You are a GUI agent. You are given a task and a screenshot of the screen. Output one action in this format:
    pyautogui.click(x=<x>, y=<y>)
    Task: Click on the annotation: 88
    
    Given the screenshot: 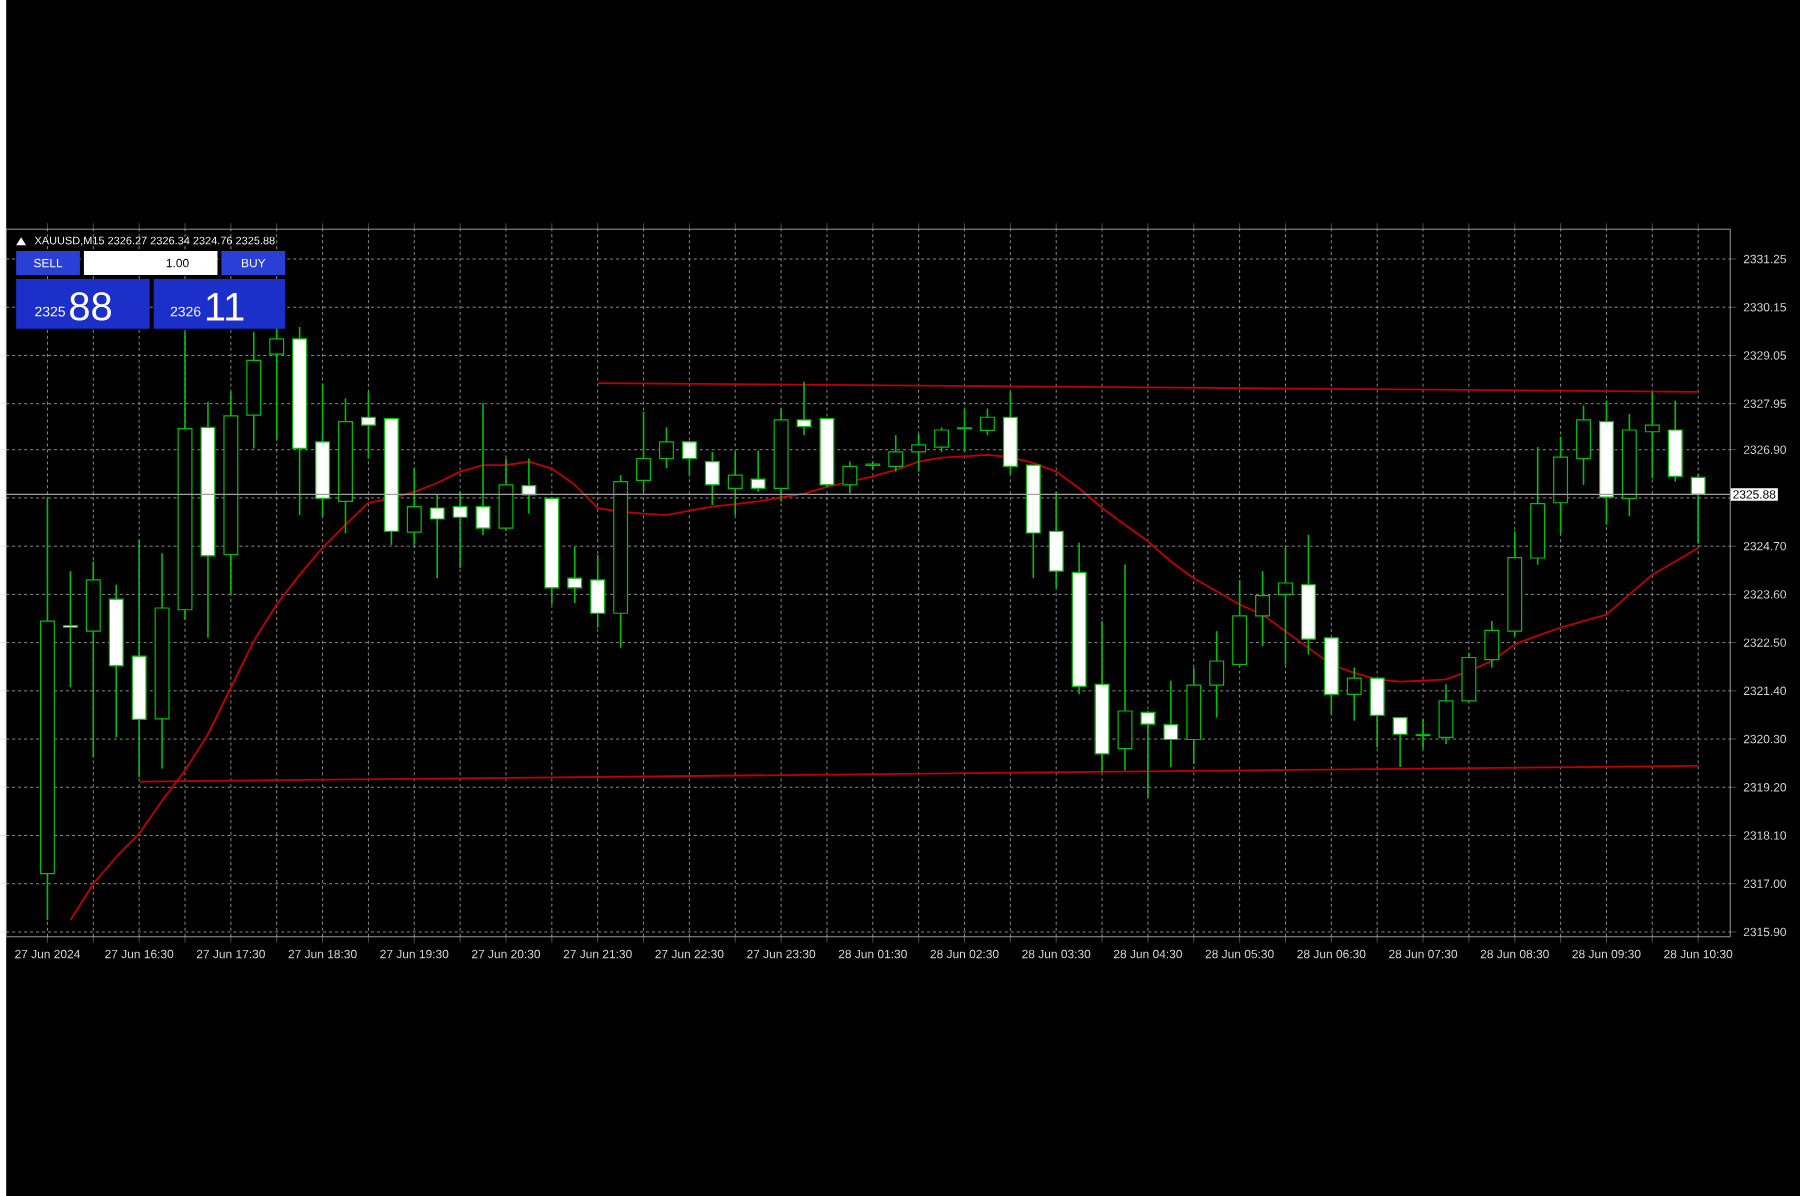 What is the action you would take?
    pyautogui.click(x=90, y=306)
    